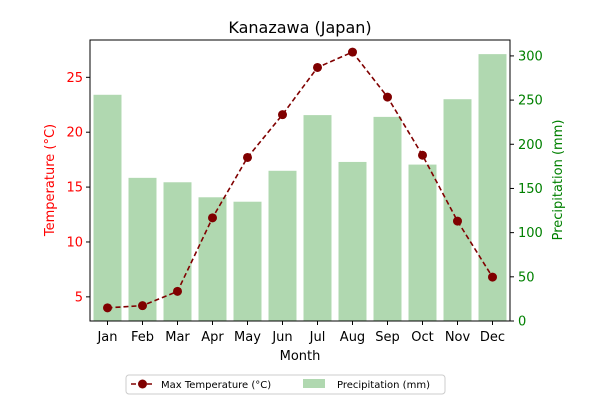  What do you see at coordinates (299, 27) in the screenshot?
I see `chart-title: Kanazawa (Japan)` at bounding box center [299, 27].